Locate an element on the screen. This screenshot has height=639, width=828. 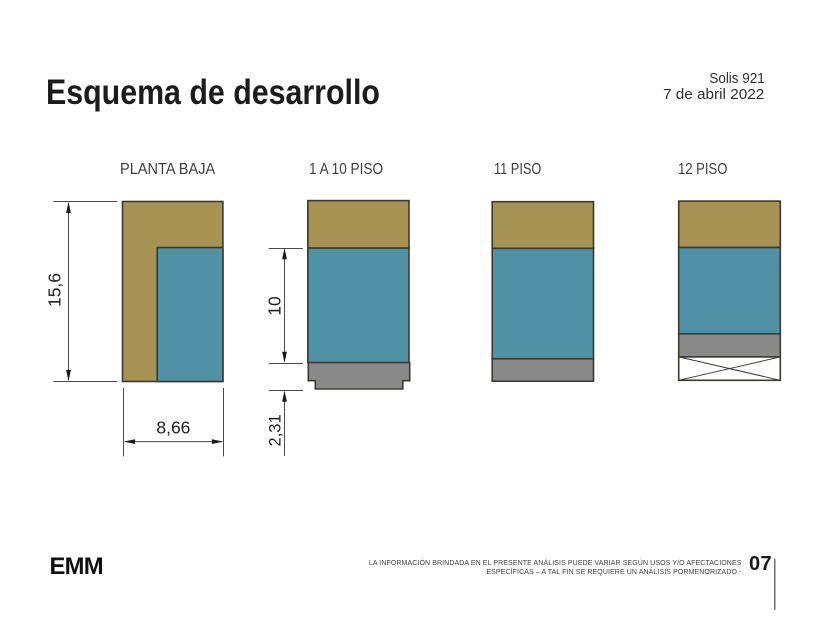
svg-text: 2,31 is located at coordinates (276, 430).